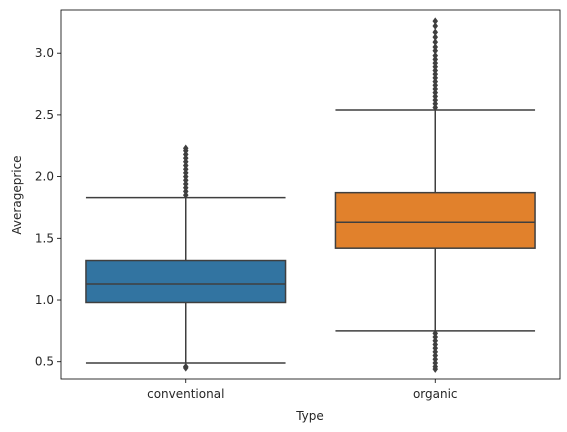 The image size is (567, 432). Describe the element at coordinates (185, 394) in the screenshot. I see `x-tick-label: conventional` at that location.